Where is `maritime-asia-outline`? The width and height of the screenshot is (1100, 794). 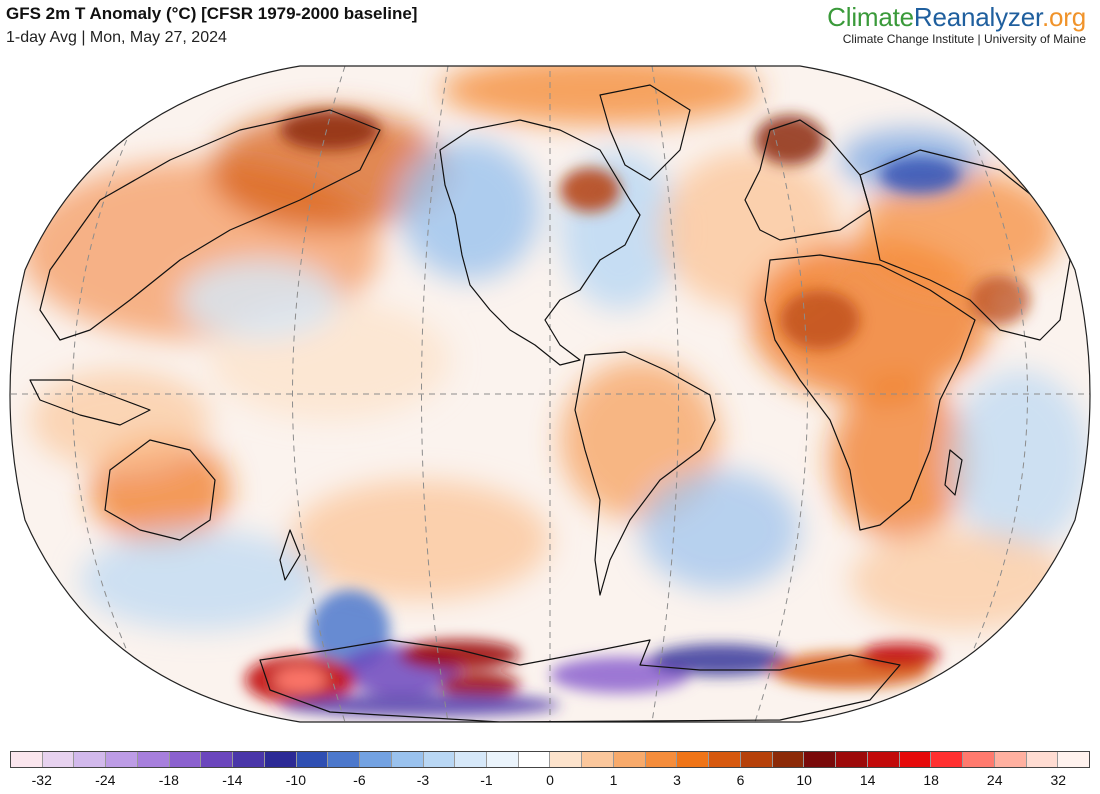 maritime-asia-outline is located at coordinates (90, 402).